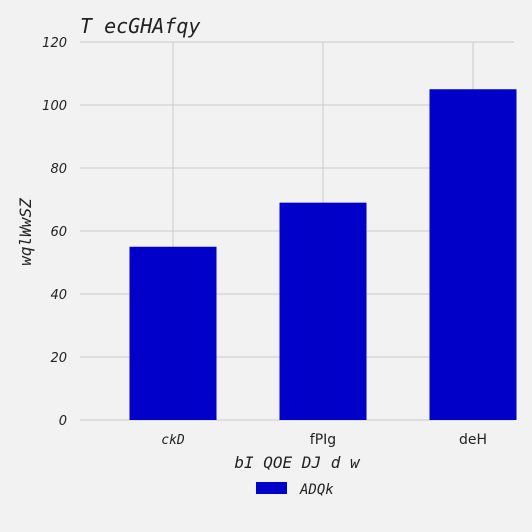  What do you see at coordinates (54, 43) in the screenshot?
I see `y-tick-label-6: 120` at bounding box center [54, 43].